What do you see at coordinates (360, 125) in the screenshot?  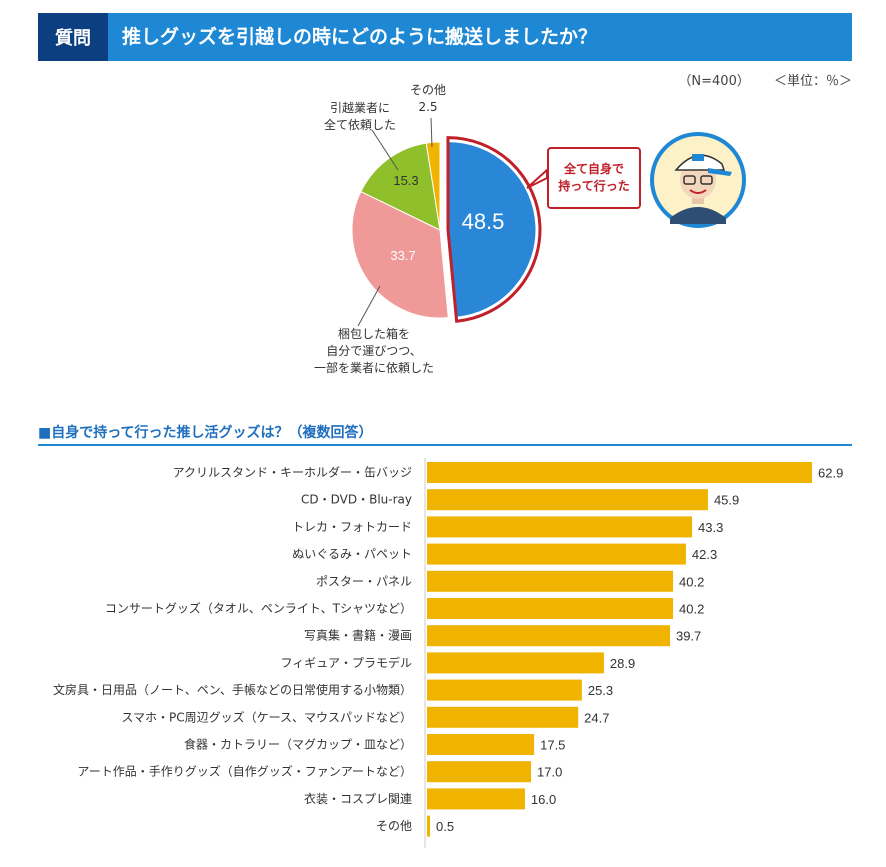 I see `label-movers-line2: 全て依頼した` at bounding box center [360, 125].